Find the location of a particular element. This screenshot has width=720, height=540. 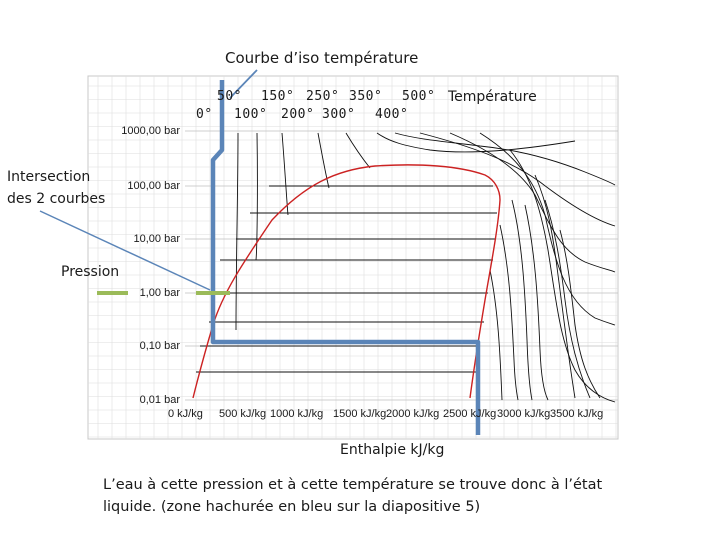

x-tick-2500: 2500 kJ/kg is located at coordinates (470, 414).